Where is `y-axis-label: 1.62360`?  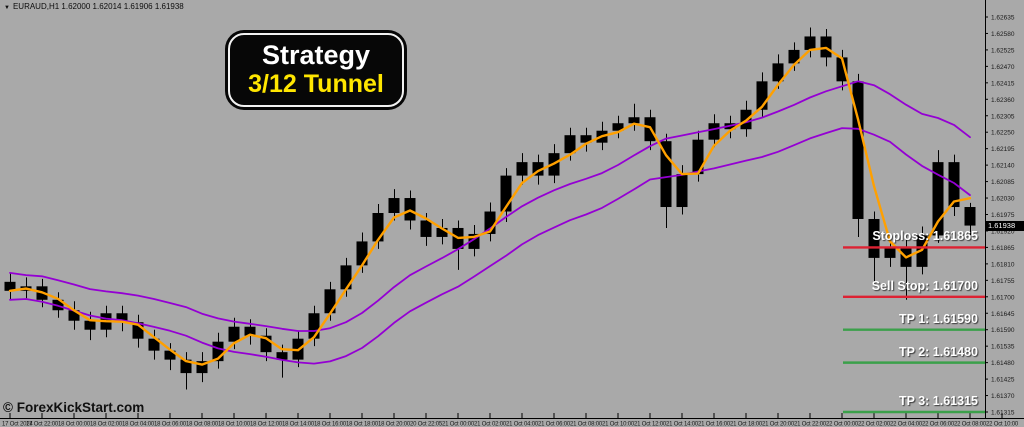 y-axis-label: 1.62360 is located at coordinates (1003, 100).